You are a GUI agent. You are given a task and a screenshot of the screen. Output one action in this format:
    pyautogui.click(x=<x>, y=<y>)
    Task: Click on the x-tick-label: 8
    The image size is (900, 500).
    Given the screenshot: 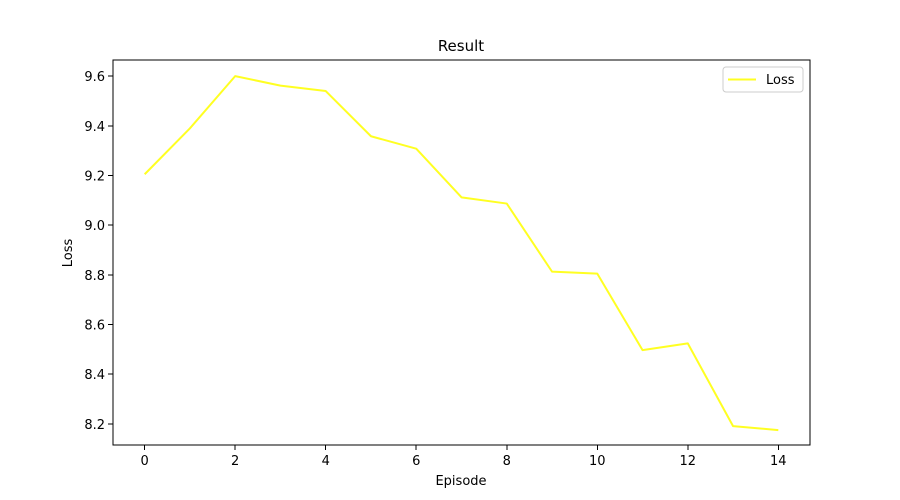 What is the action you would take?
    pyautogui.click(x=507, y=461)
    